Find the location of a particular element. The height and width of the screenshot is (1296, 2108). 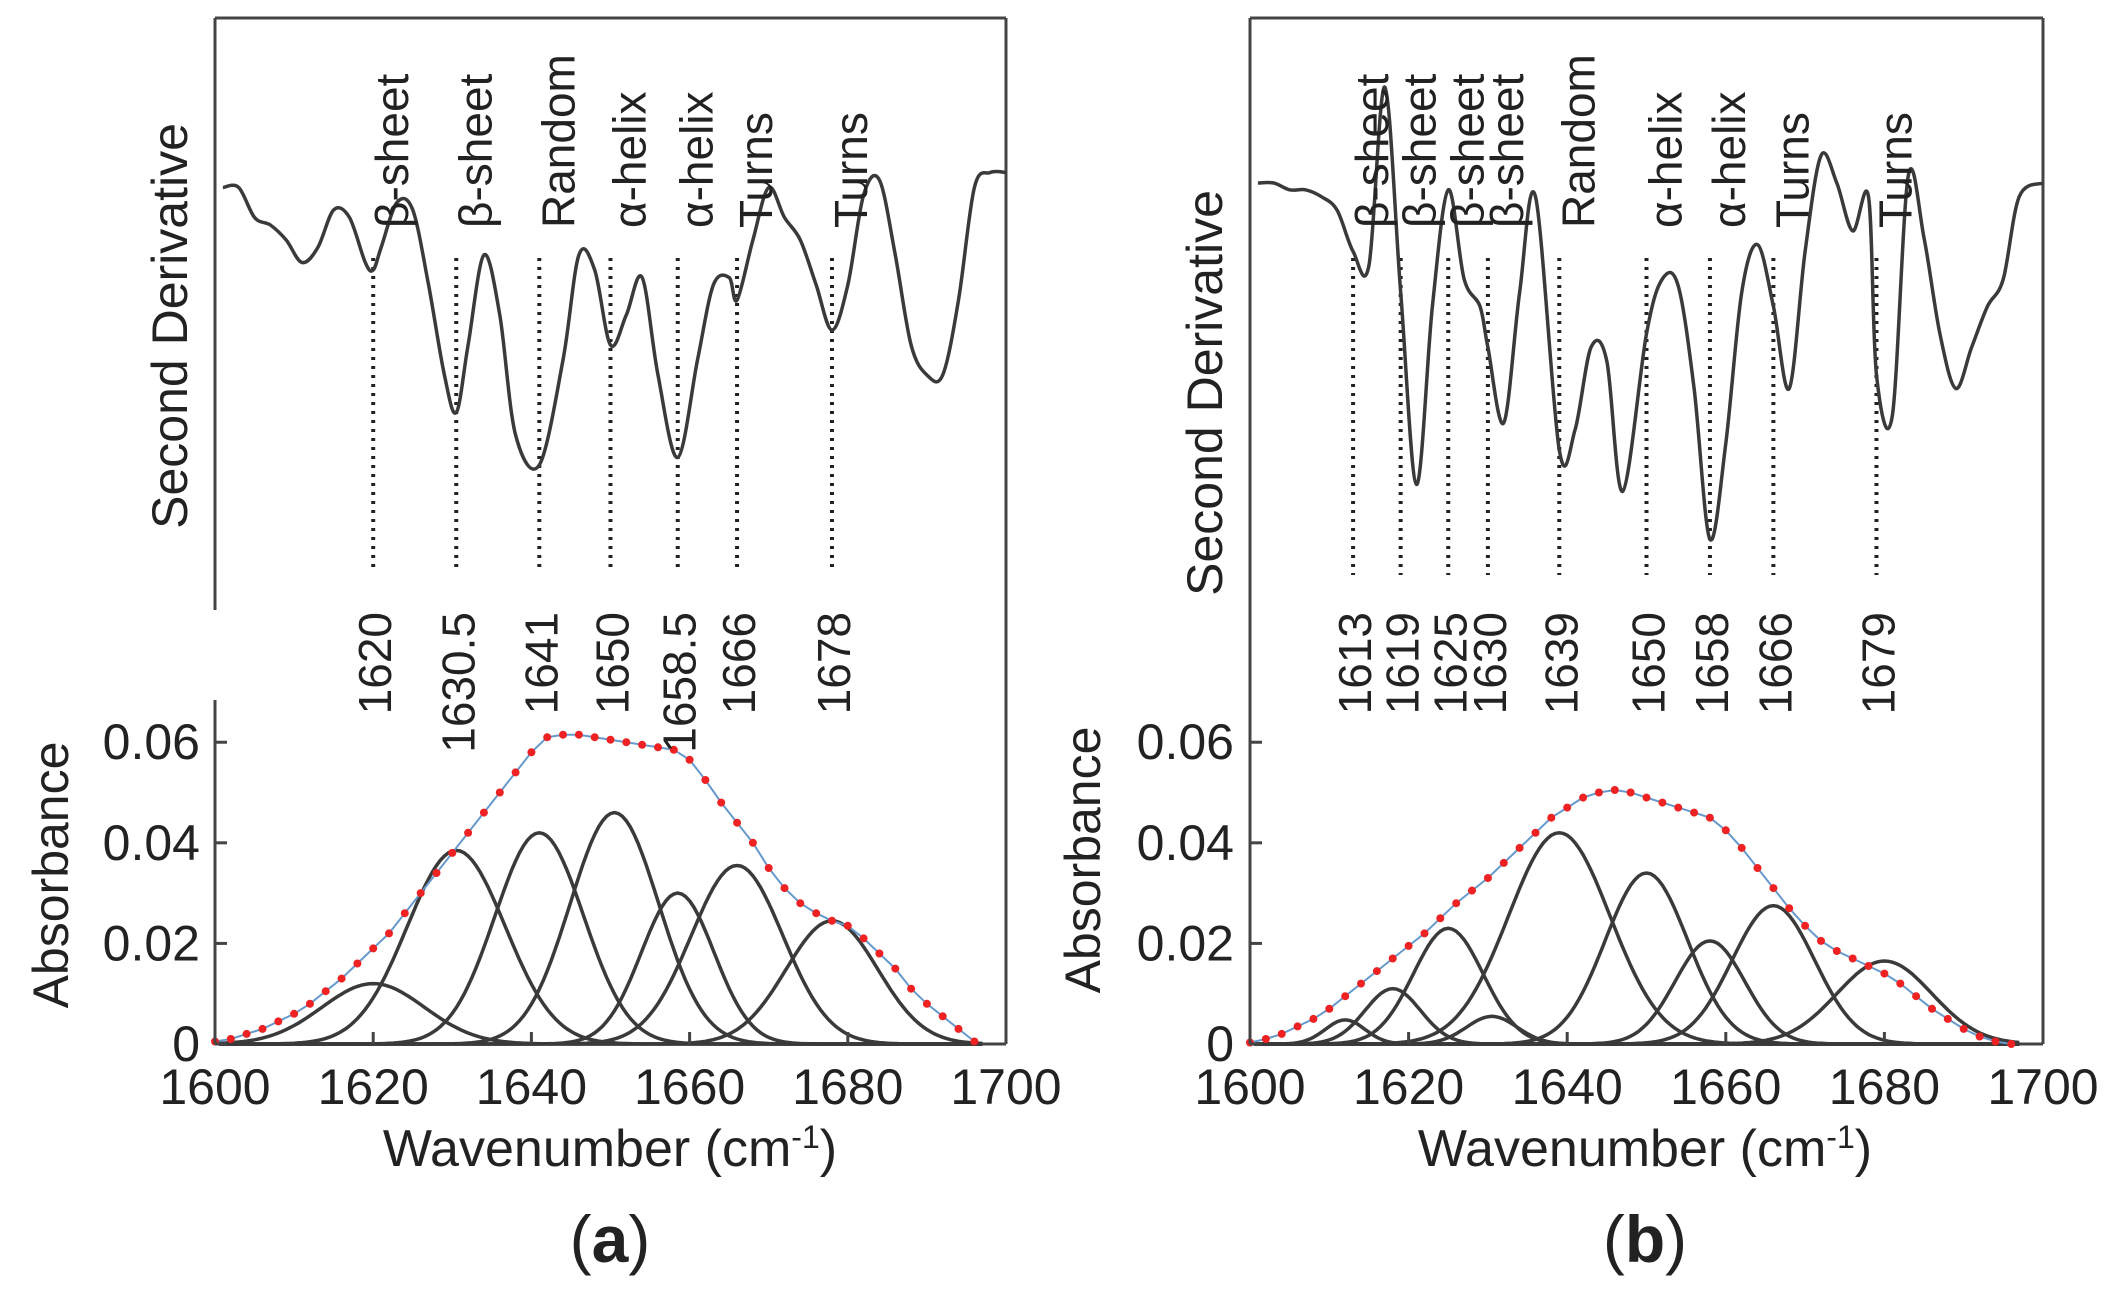

panel-a-x-ticks: 1600 1620 1640 1660 1680 1700 is located at coordinates (610, 1073).